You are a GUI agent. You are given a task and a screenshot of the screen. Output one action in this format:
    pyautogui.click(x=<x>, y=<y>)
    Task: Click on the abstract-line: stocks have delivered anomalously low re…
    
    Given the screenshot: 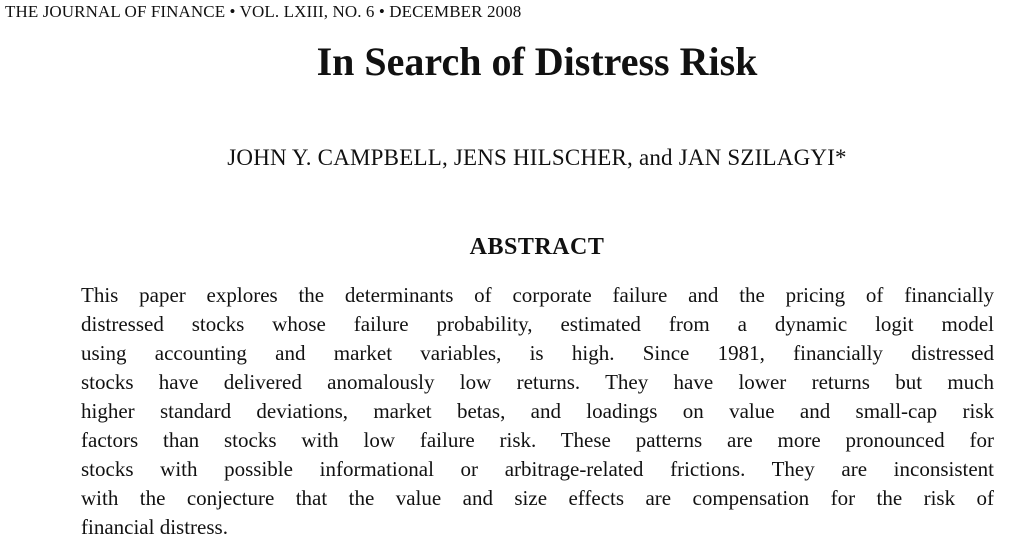 What is the action you would take?
    pyautogui.click(x=537, y=382)
    